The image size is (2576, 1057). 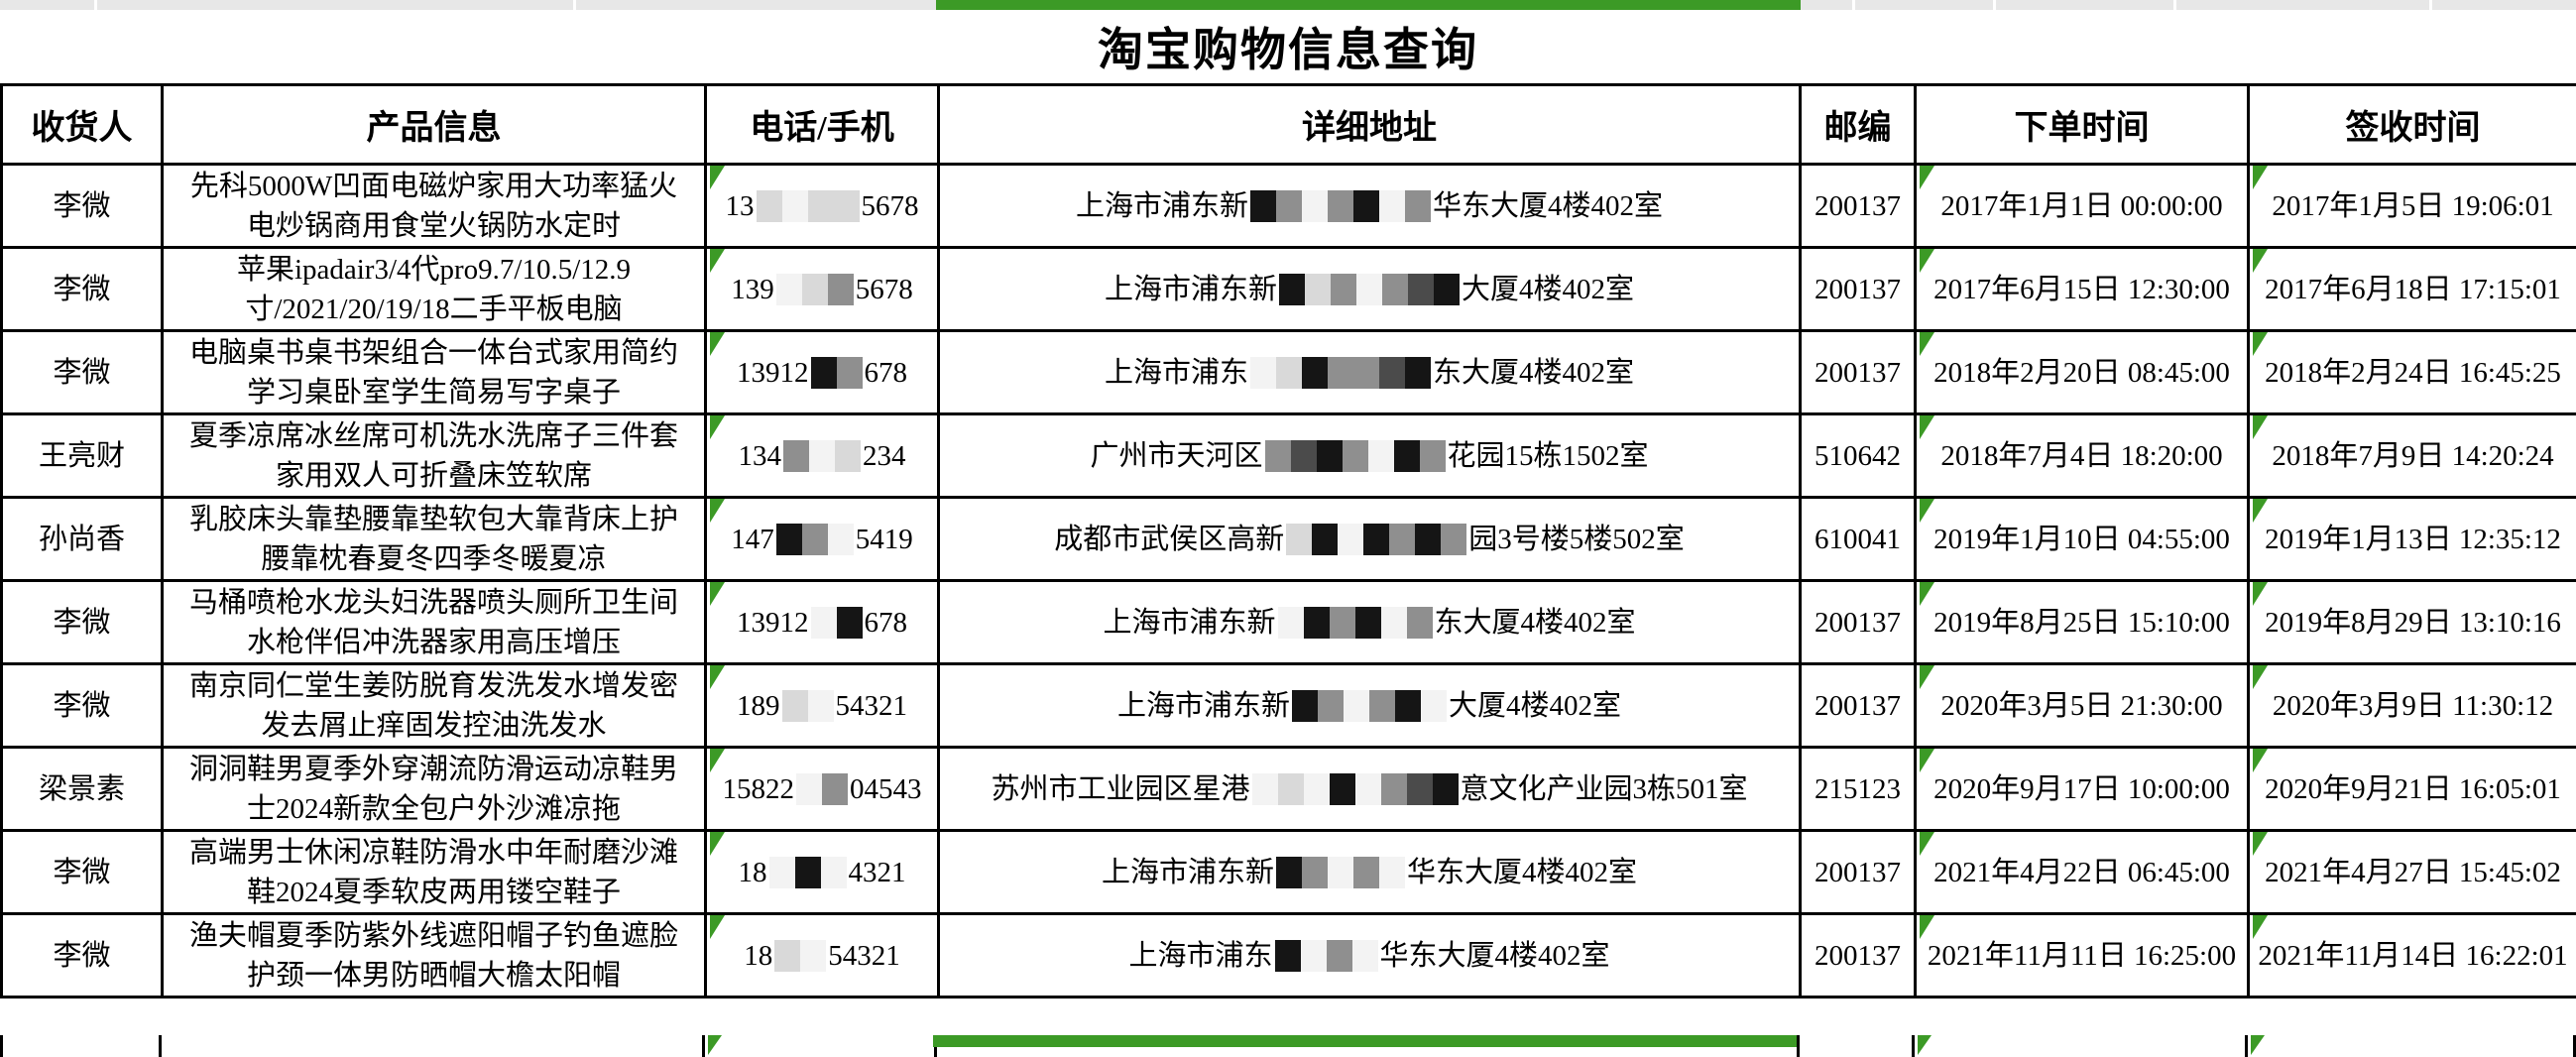 I want to click on product-cell: 高端男士休闲凉鞋防滑水中年耐磨沙滩鞋2024夏季软皮两用镂空鞋子, so click(x=434, y=872).